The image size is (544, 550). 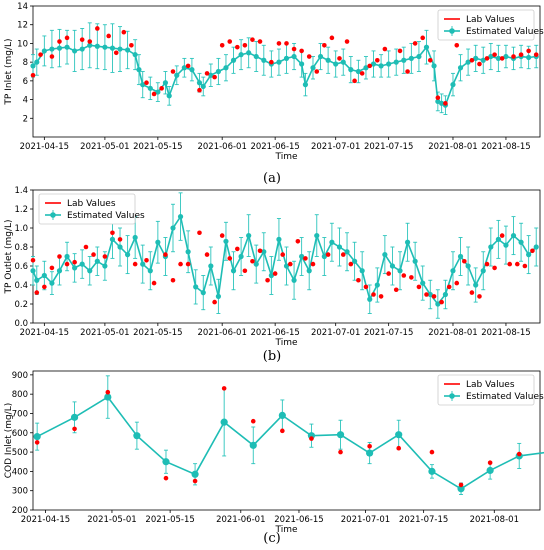 What do you see at coordinates (285, 530) in the screenshot?
I see `x-axis-label: Time` at bounding box center [285, 530].